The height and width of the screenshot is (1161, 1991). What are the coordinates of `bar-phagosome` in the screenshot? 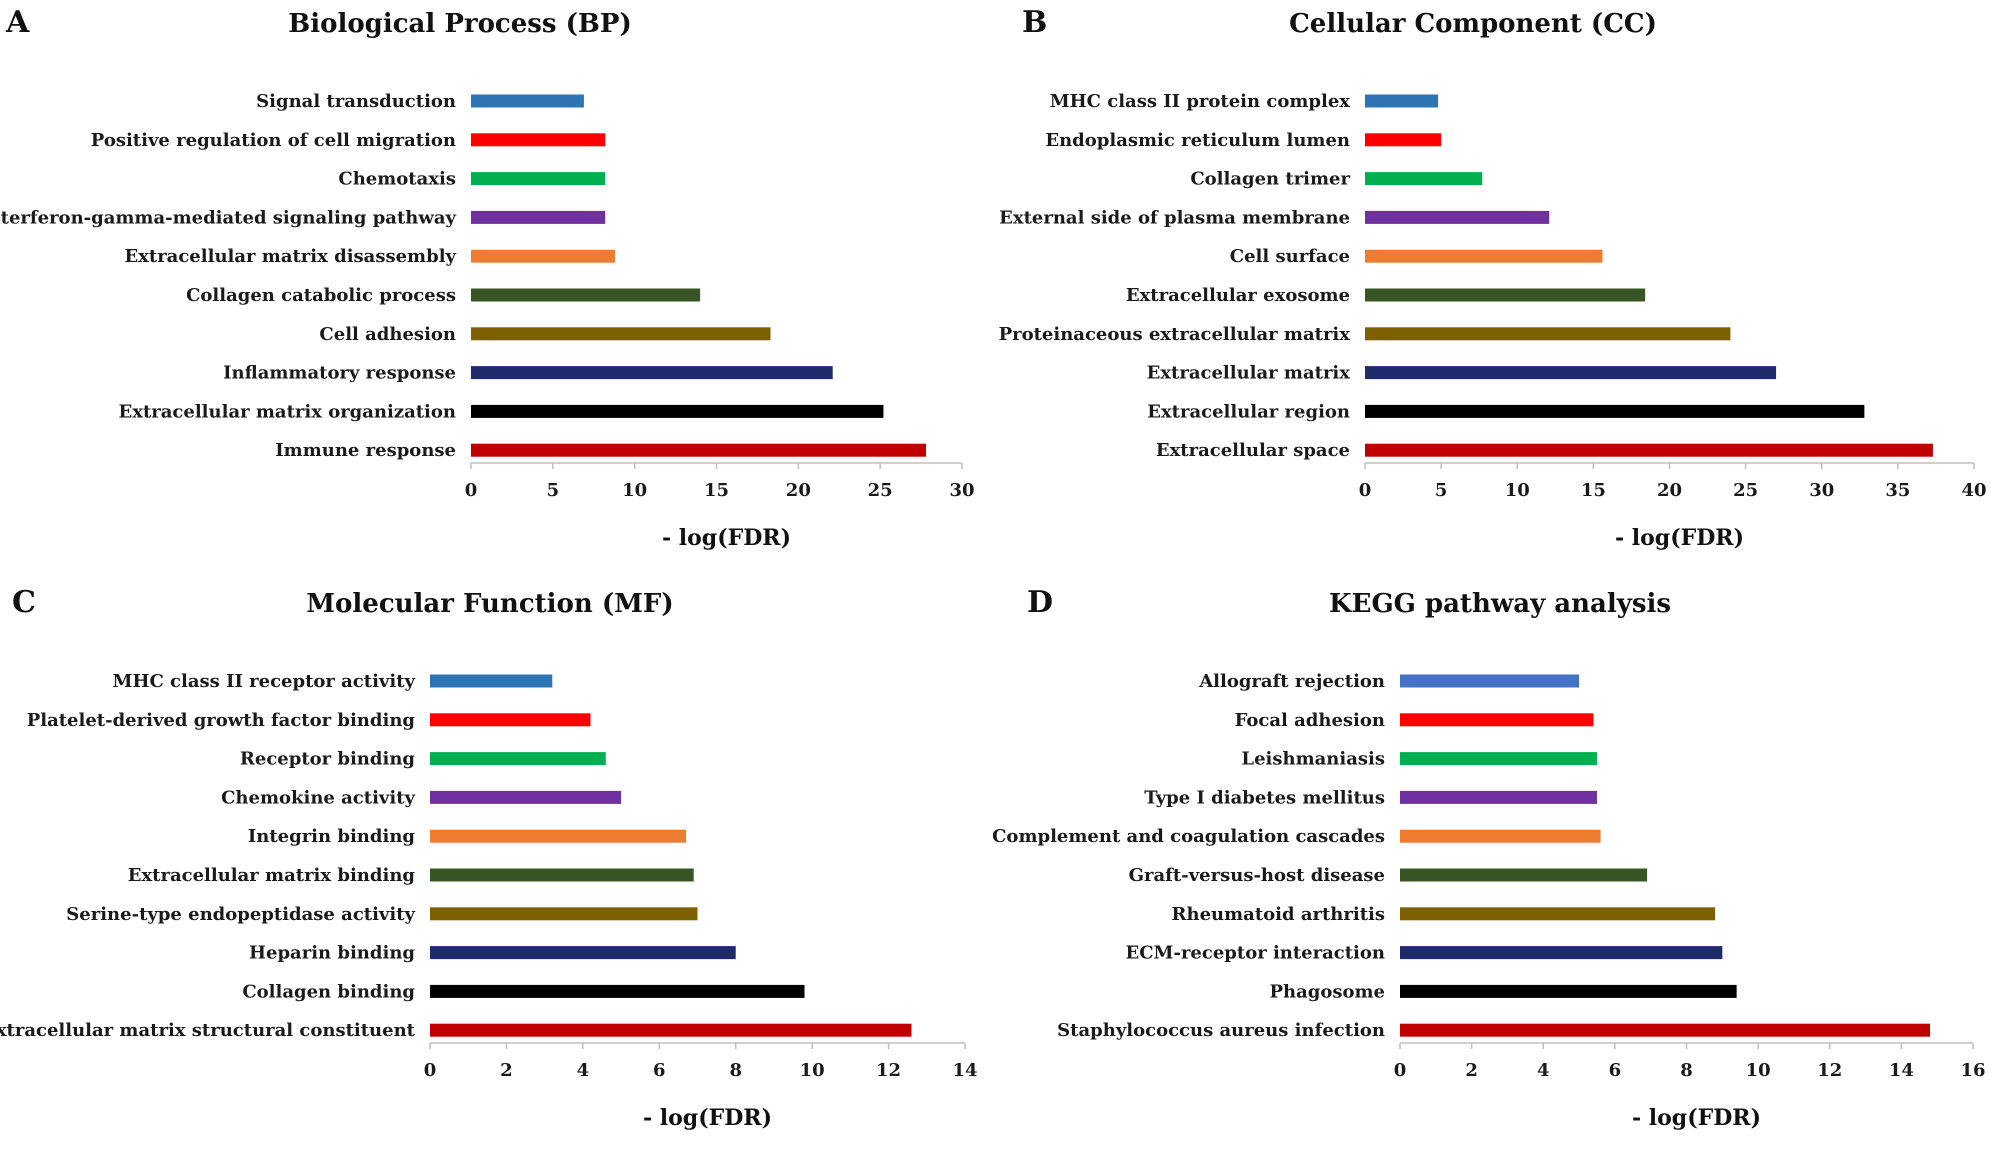 It's located at (1568, 991).